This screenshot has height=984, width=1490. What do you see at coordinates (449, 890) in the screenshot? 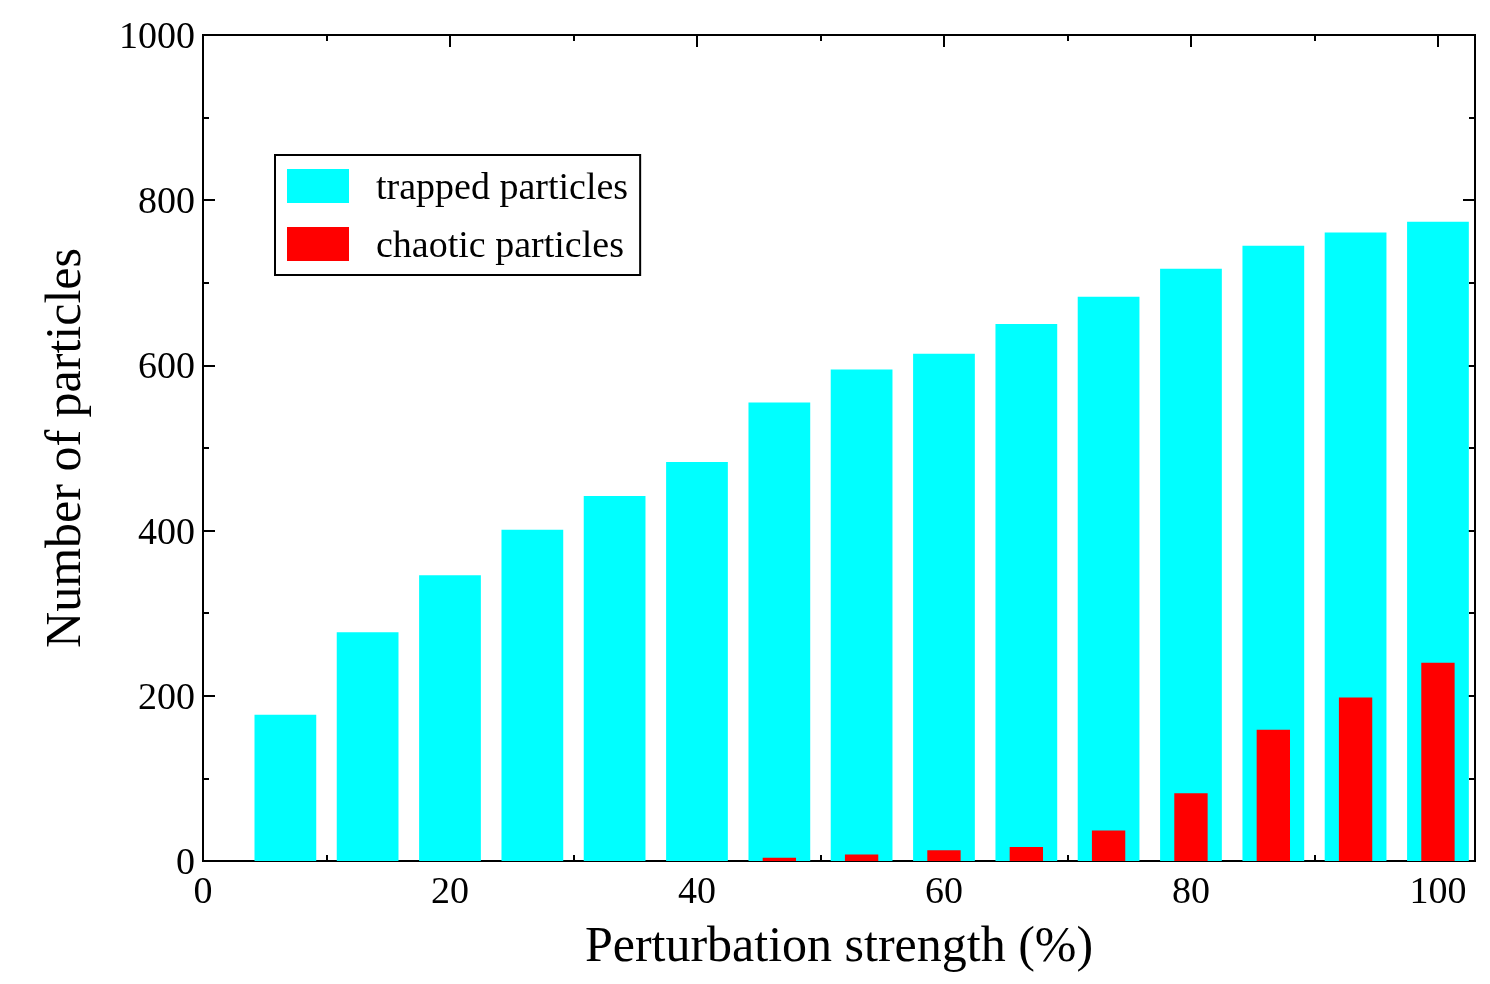
I see `x-tick-label: 20` at bounding box center [449, 890].